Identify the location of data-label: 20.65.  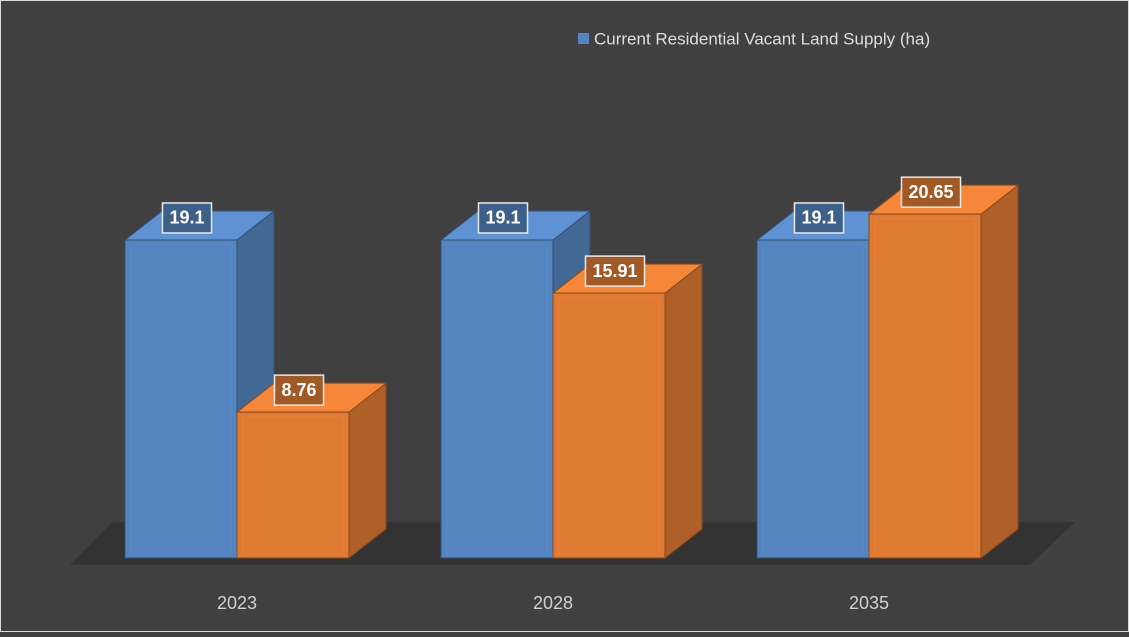
(930, 192).